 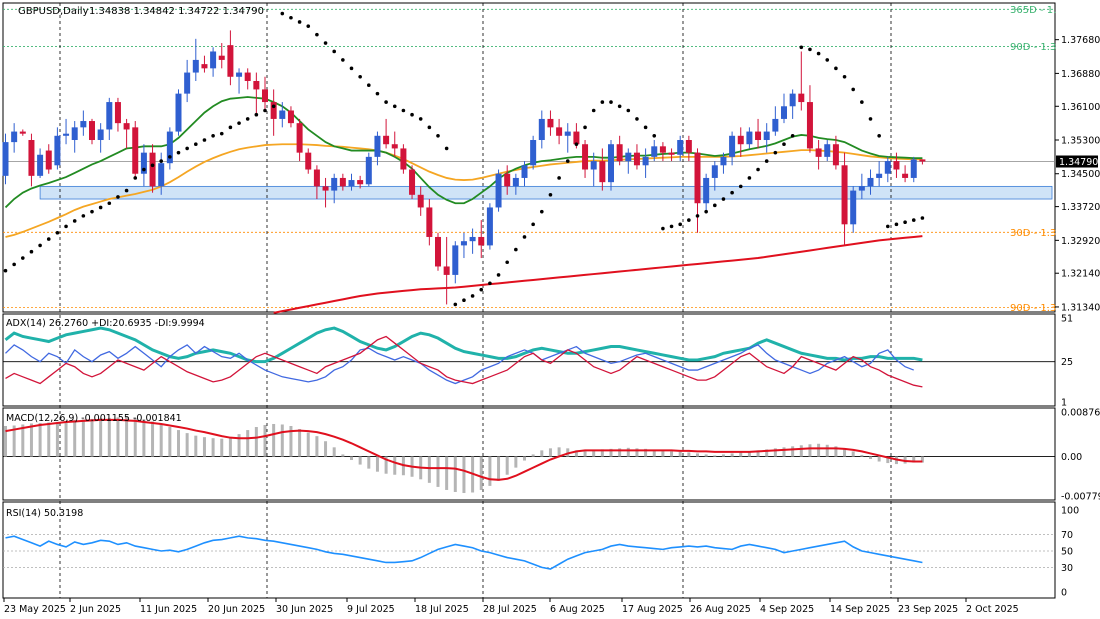 I want to click on adx-tick-label: 51, so click(x=1067, y=319).